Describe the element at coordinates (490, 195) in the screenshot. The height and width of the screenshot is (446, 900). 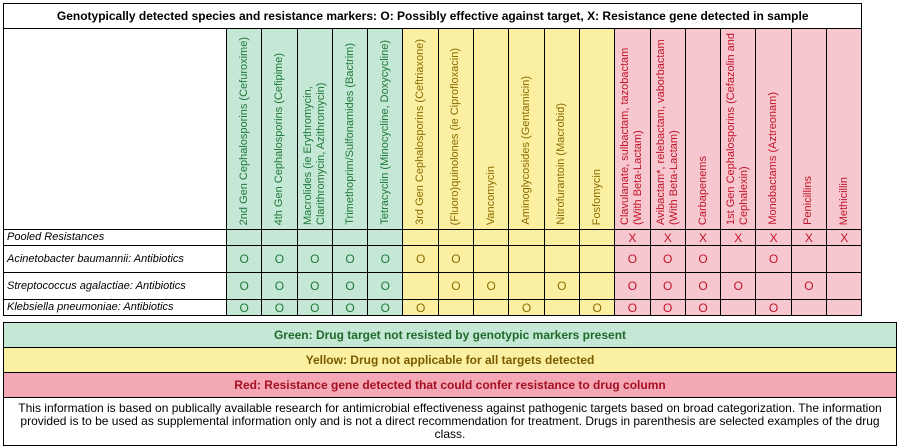
I see `column-header-label: Vancomycin` at that location.